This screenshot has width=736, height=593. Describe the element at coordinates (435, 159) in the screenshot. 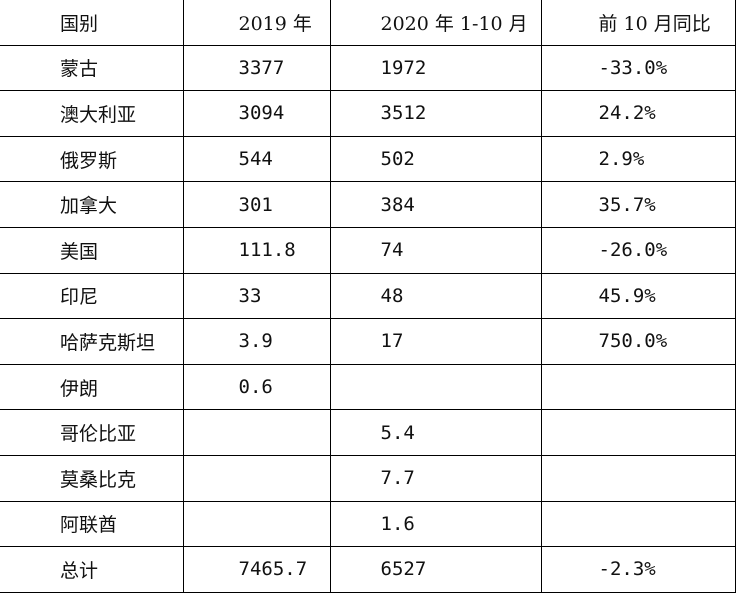

I see `table-cell: 502` at that location.